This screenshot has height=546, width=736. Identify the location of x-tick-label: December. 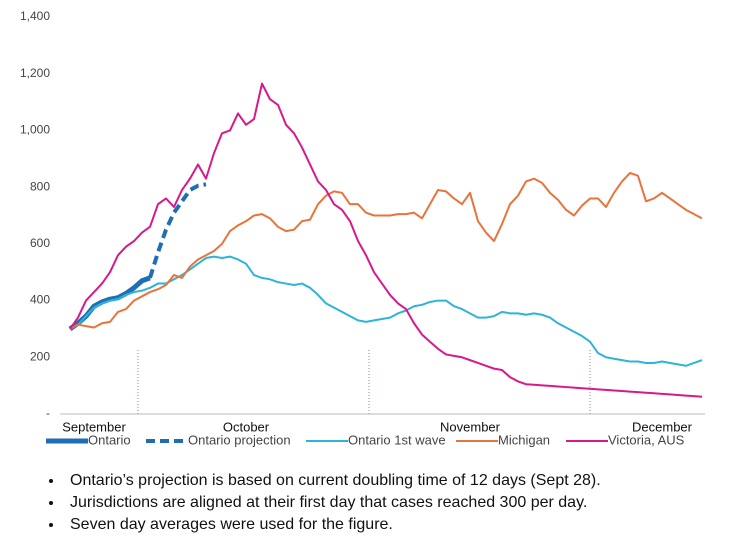
(662, 426).